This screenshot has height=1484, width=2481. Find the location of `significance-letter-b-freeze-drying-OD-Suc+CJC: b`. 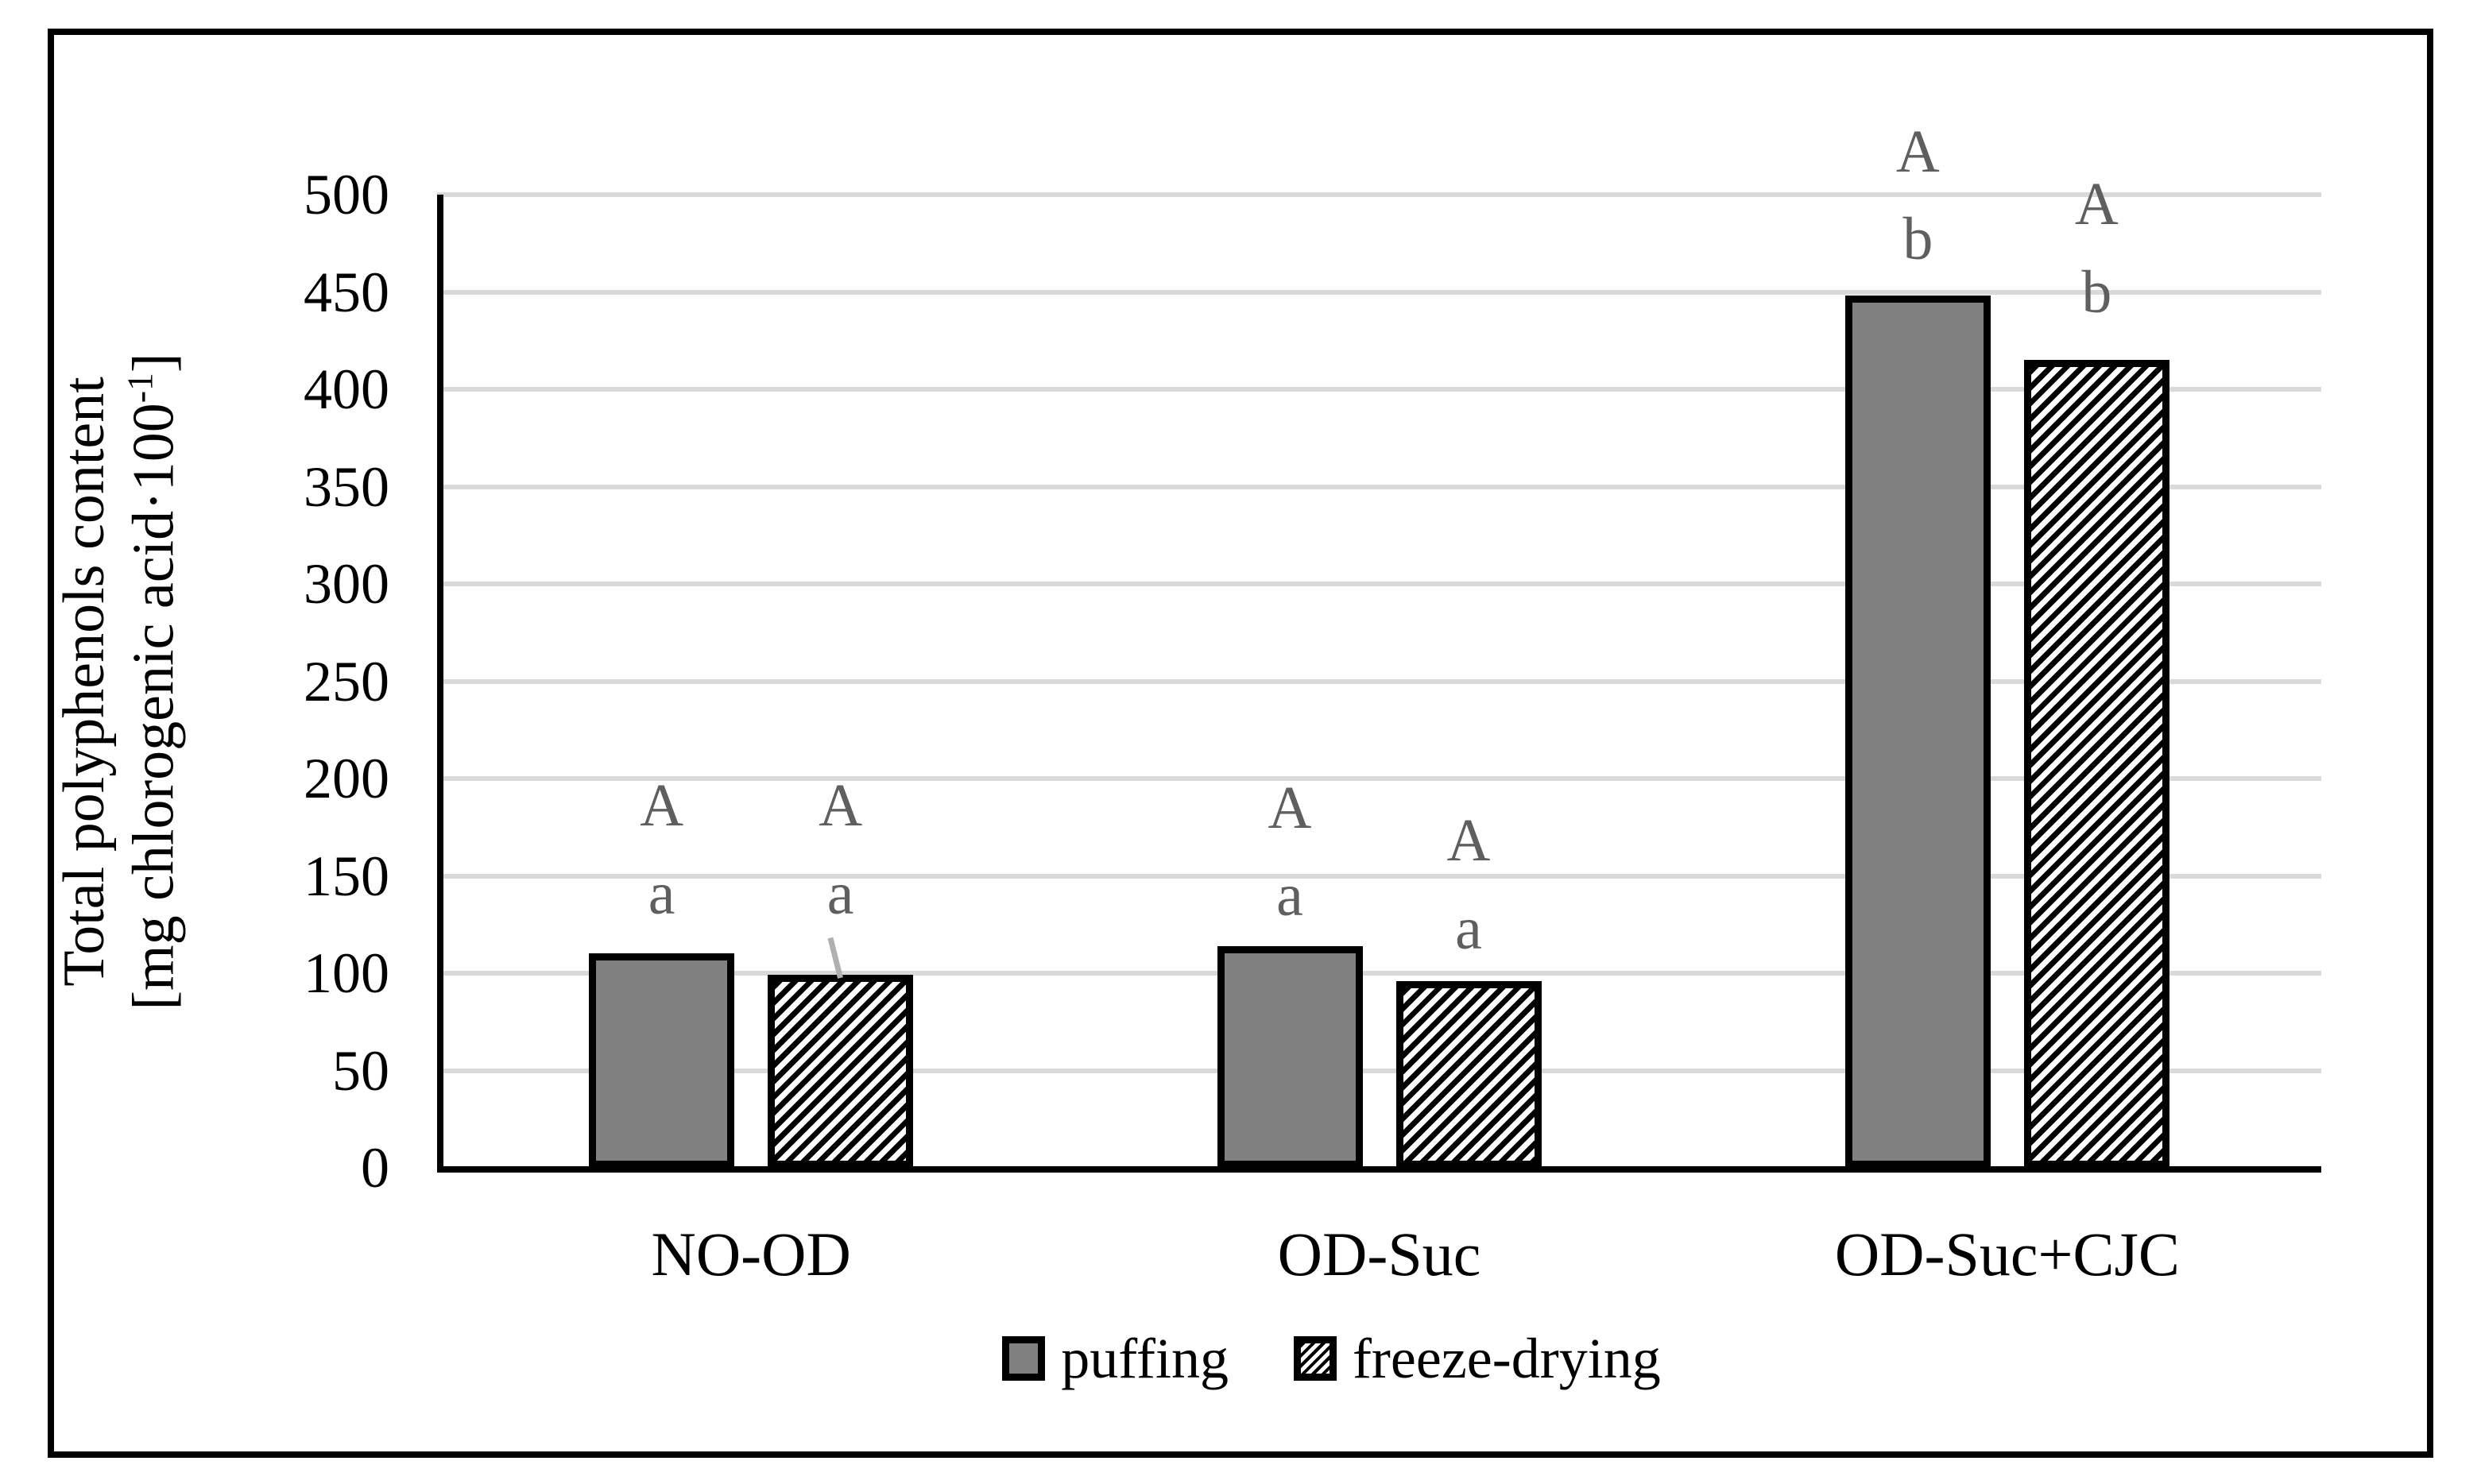

significance-letter-b-freeze-drying-OD-Suc+CJC: b is located at coordinates (2096, 292).